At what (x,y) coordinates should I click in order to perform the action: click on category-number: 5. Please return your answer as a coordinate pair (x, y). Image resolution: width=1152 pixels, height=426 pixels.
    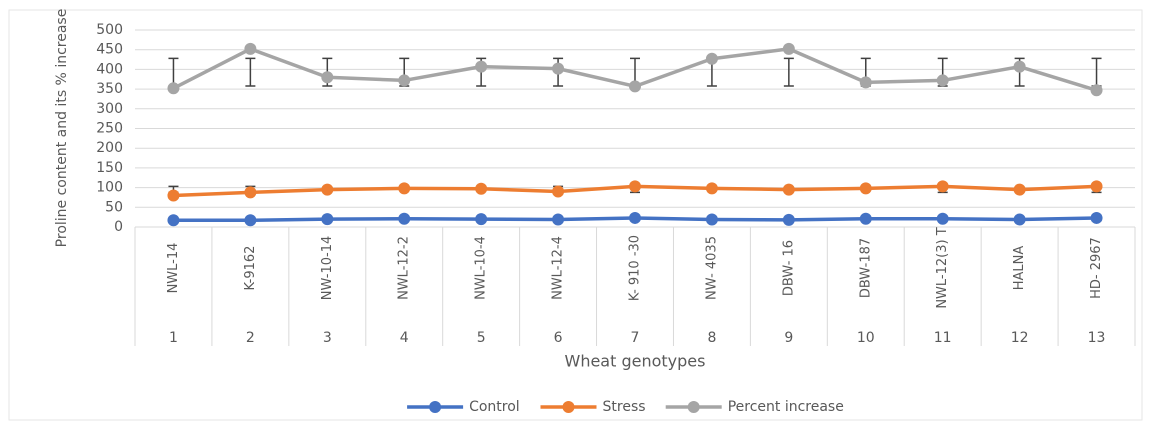
    Looking at the image, I should click on (481, 338).